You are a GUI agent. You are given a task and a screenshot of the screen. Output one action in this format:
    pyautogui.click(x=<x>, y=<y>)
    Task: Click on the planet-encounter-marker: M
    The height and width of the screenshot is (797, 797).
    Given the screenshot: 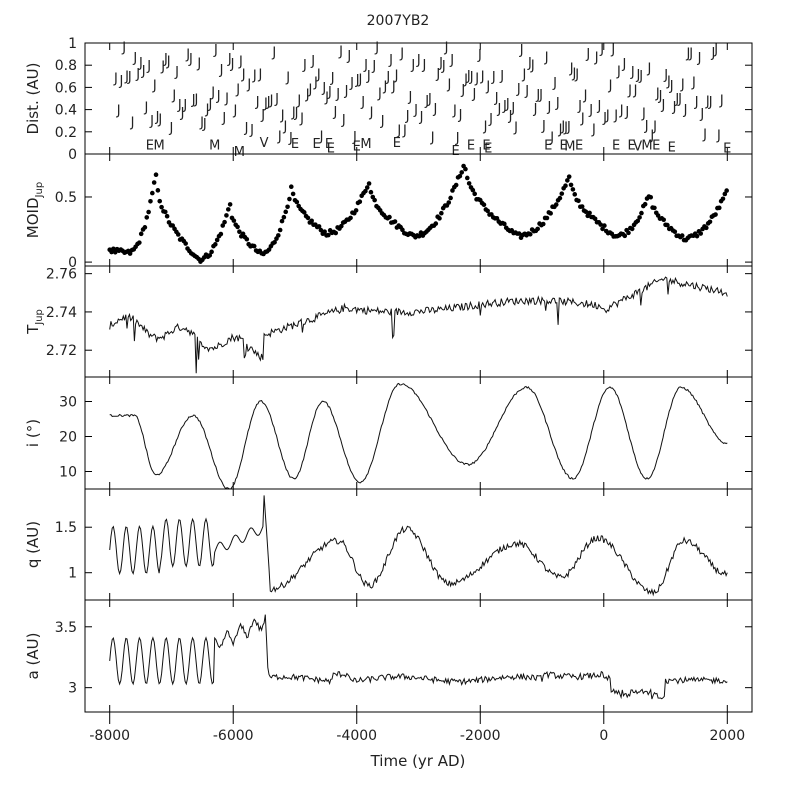 What is the action you would take?
    pyautogui.click(x=214, y=145)
    